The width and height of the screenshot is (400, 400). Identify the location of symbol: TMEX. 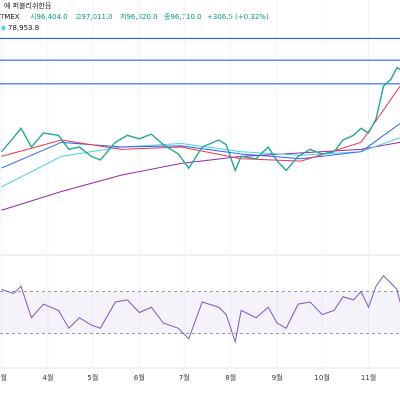
(10, 17).